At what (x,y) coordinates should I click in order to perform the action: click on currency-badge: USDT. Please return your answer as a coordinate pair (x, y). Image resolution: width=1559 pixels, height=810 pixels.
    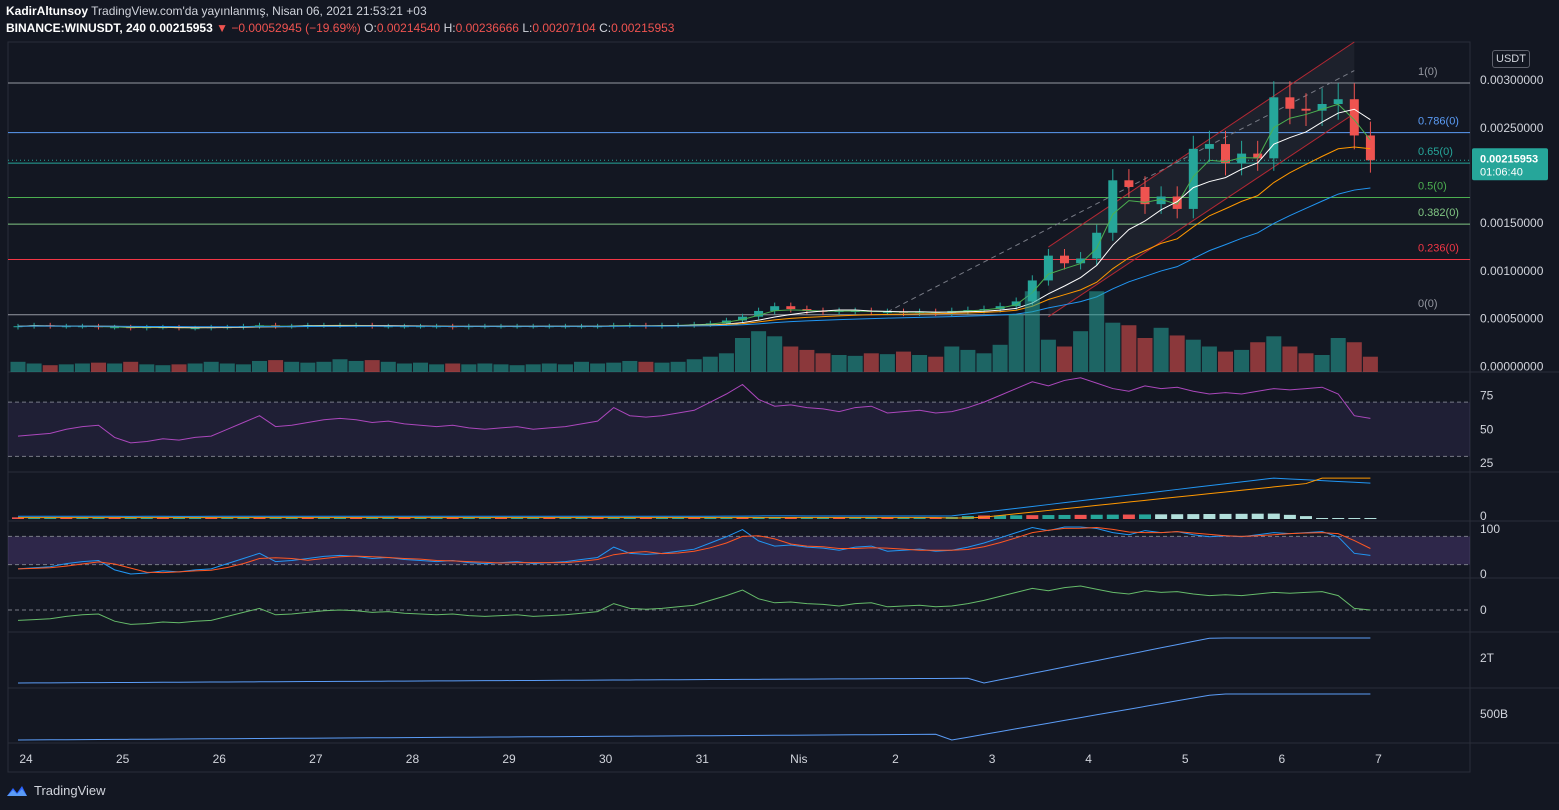
    Looking at the image, I should click on (1511, 59).